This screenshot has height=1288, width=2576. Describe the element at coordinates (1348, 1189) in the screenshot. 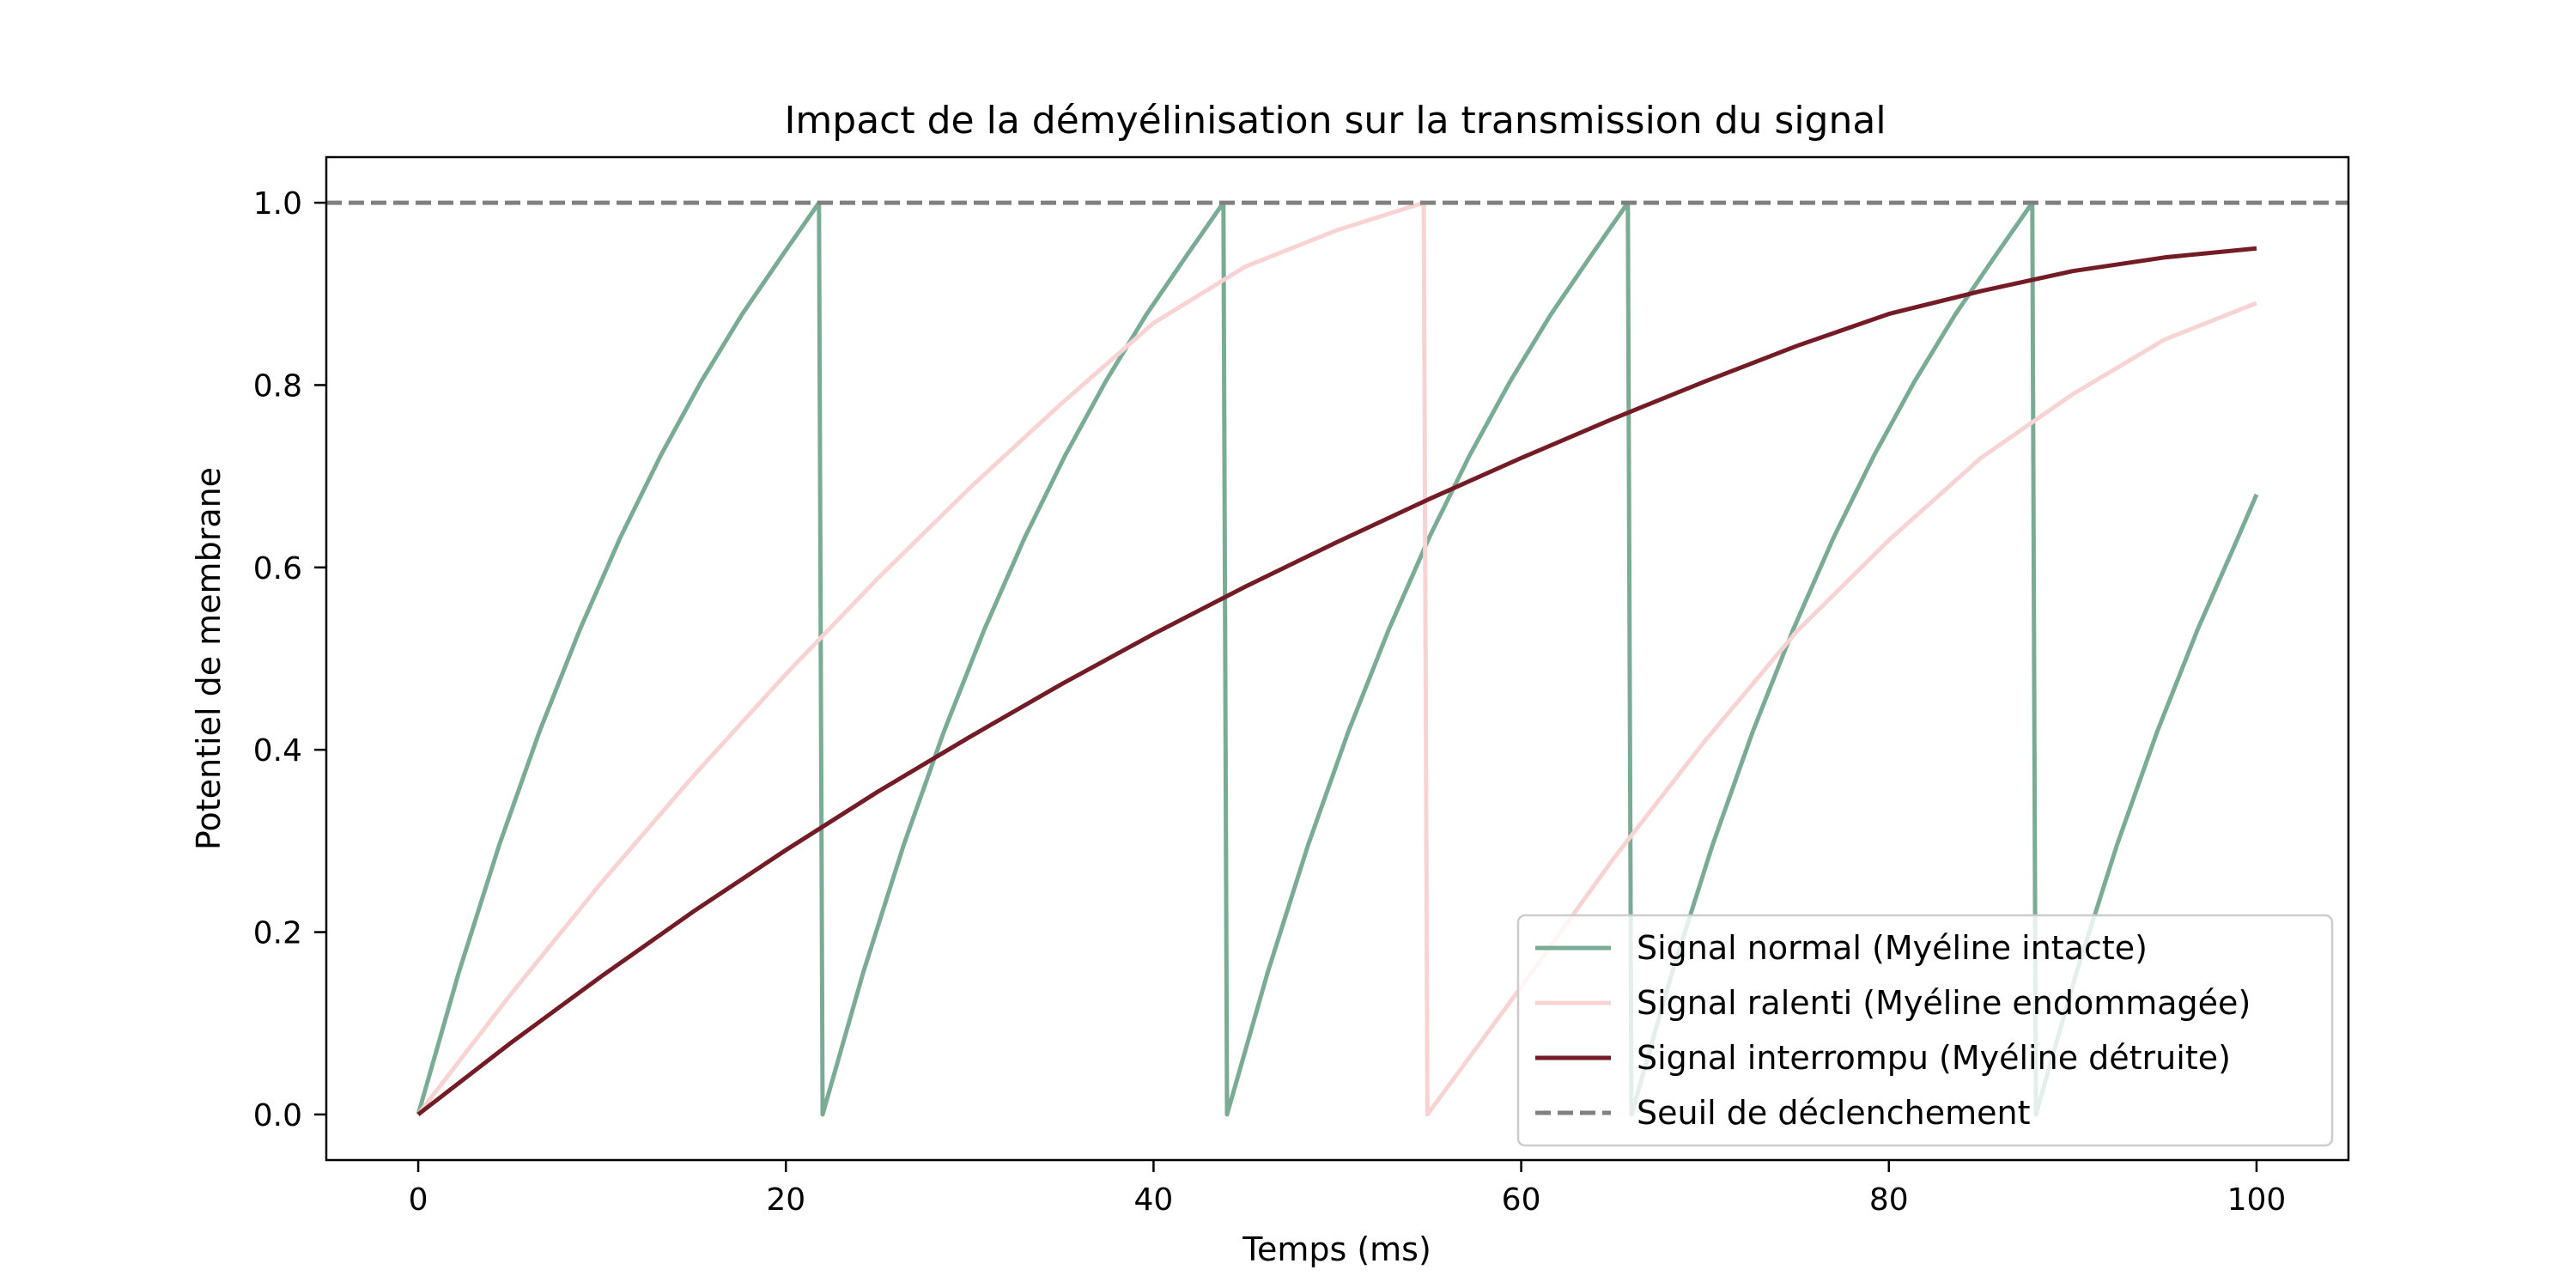

I see `x-axis: 0 20 40 60 80 100` at that location.